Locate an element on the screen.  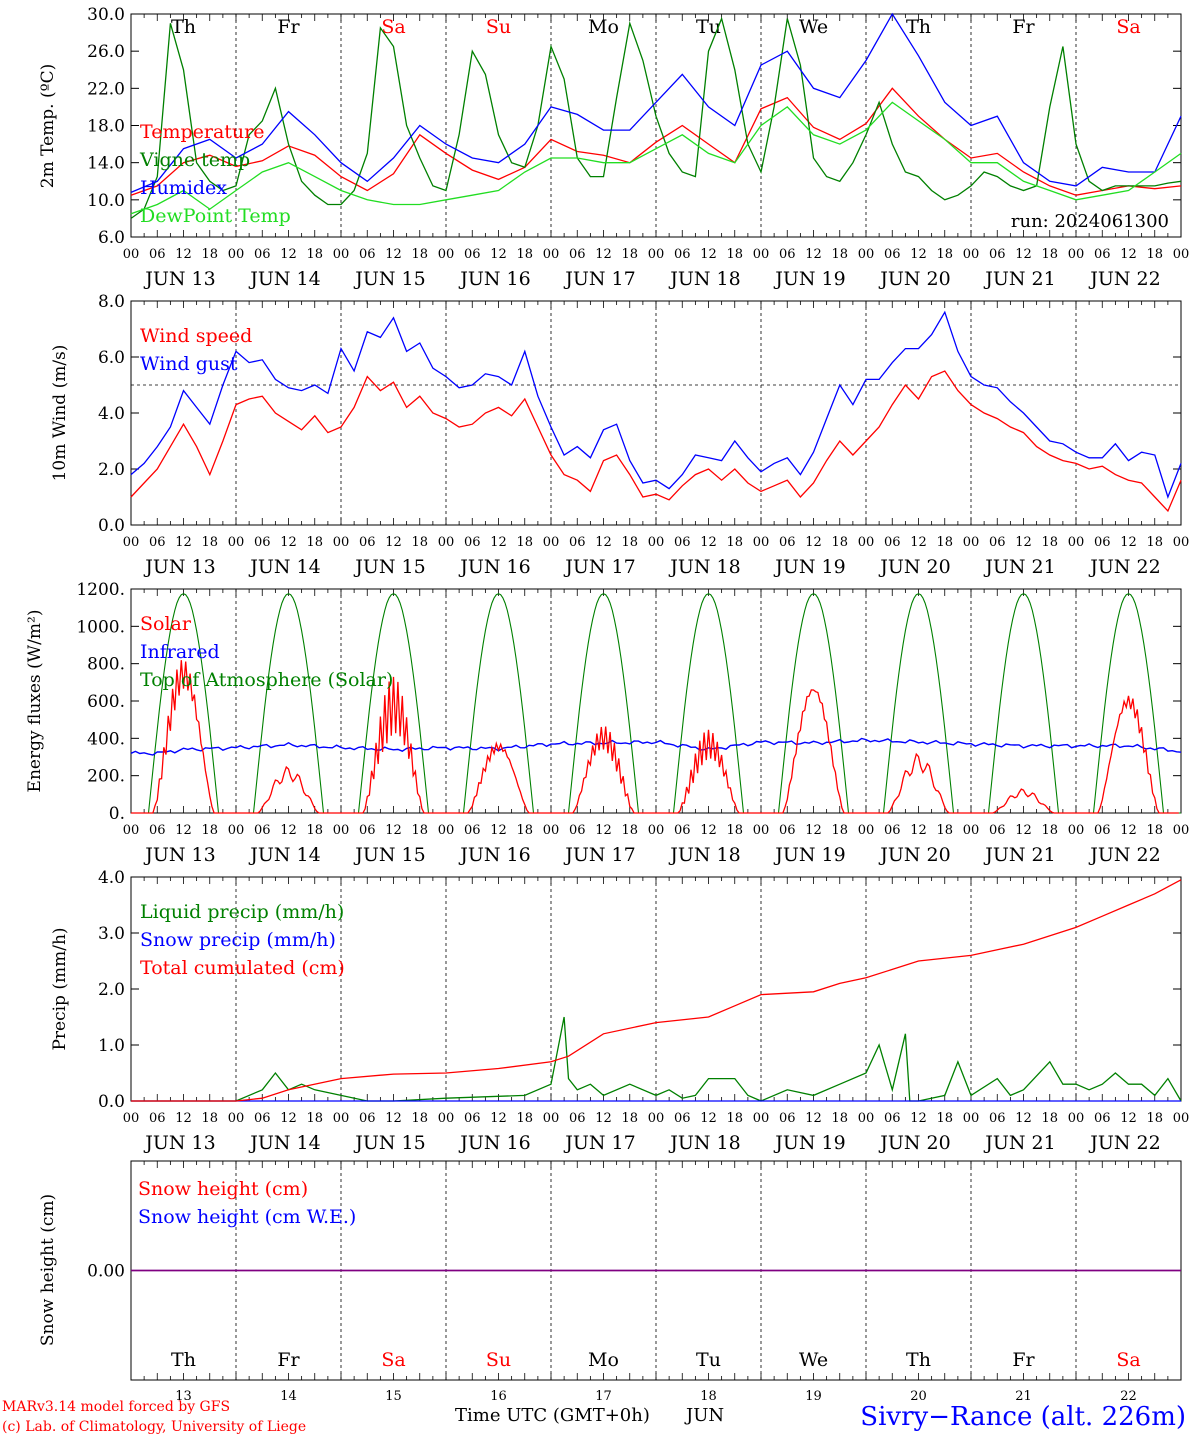
panel-4-date-label: JUN 17 is located at coordinates (599, 1143).